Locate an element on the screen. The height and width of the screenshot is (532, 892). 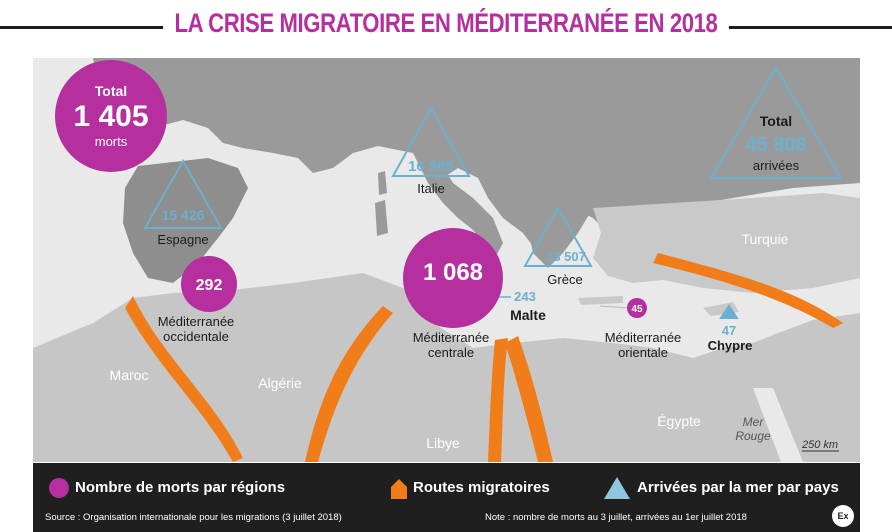
route-central-right-b is located at coordinates (498, 400).